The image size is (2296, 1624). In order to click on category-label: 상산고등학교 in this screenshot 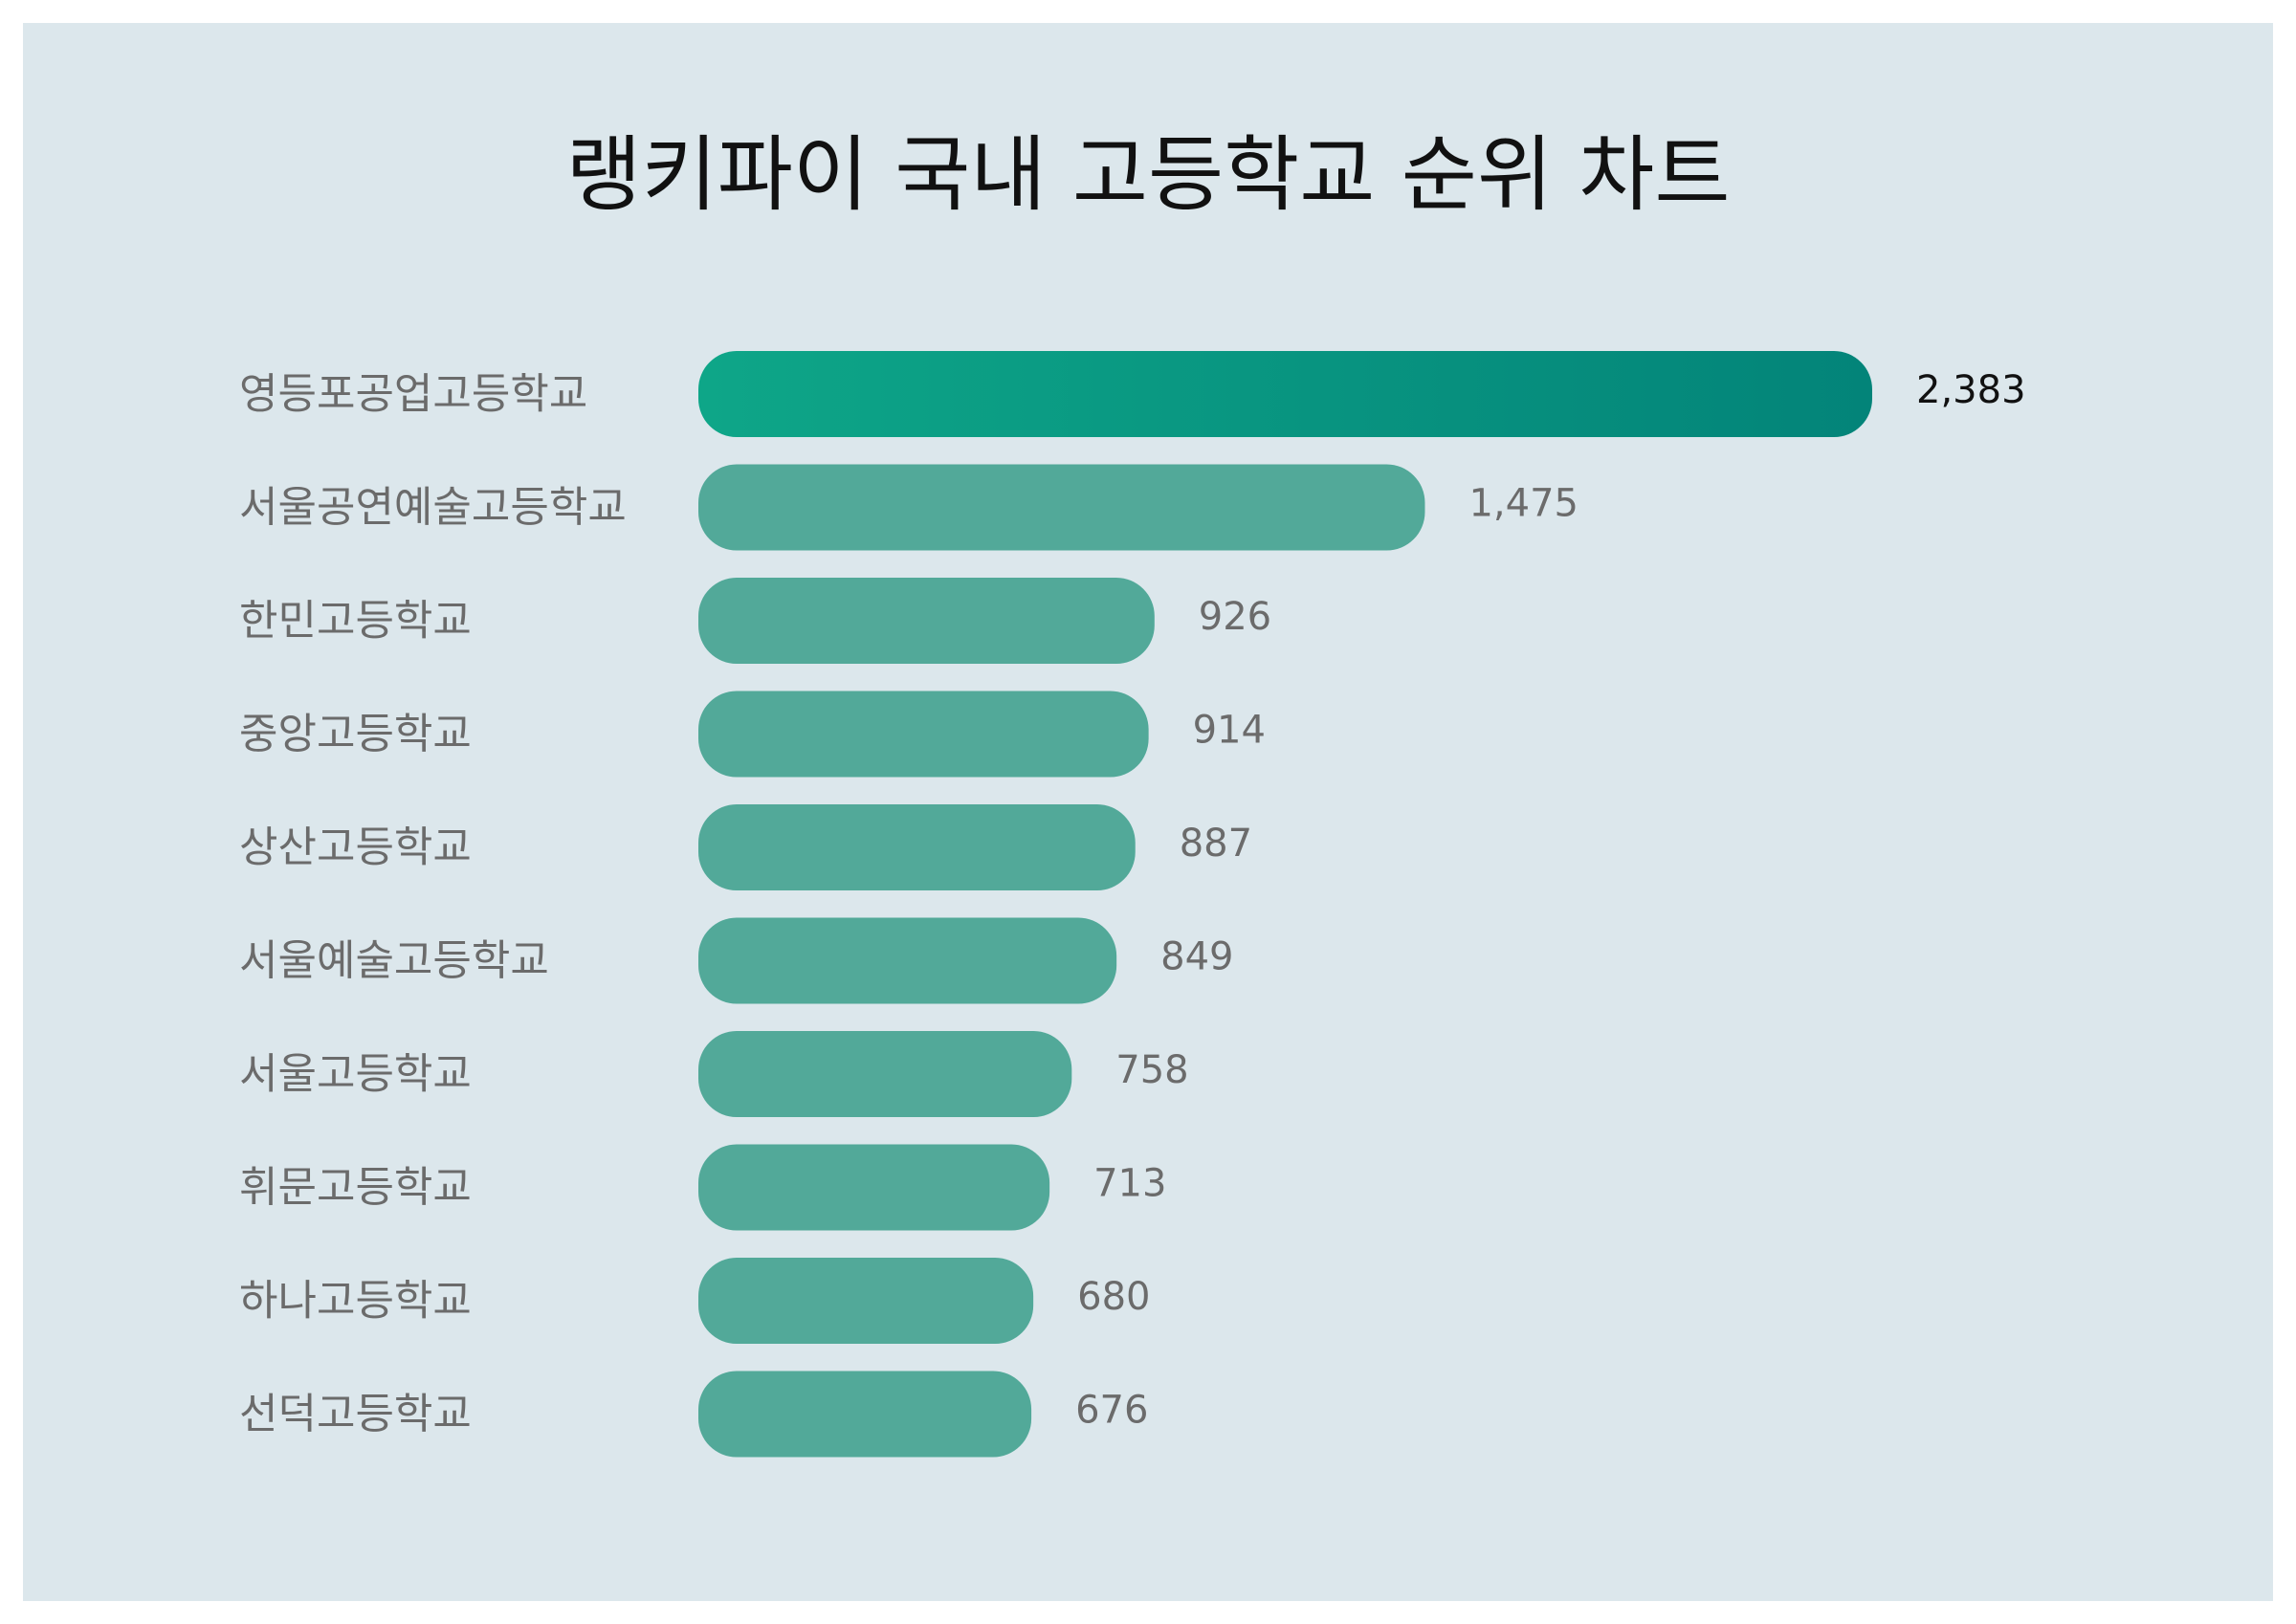, I will do `click(356, 848)`.